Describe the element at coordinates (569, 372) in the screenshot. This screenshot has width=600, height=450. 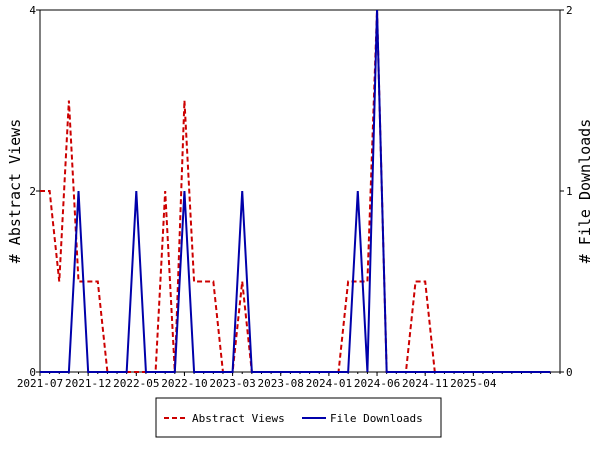
I see `y-right-tick-label-0: 0` at that location.